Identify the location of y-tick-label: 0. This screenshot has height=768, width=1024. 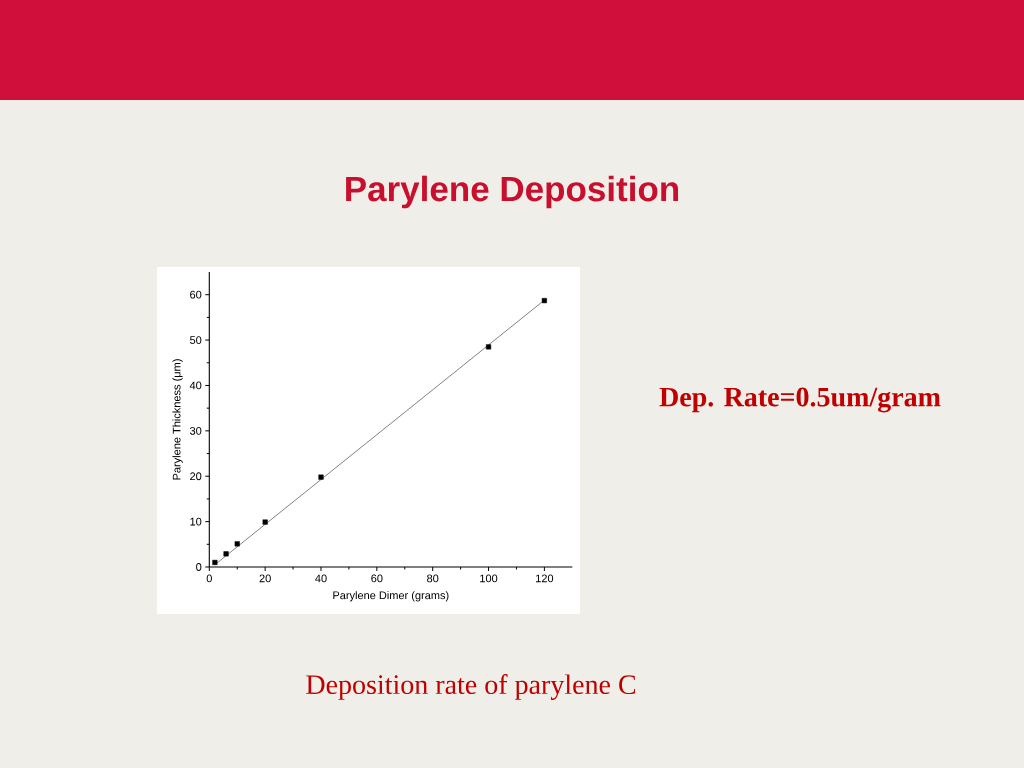
(199, 567).